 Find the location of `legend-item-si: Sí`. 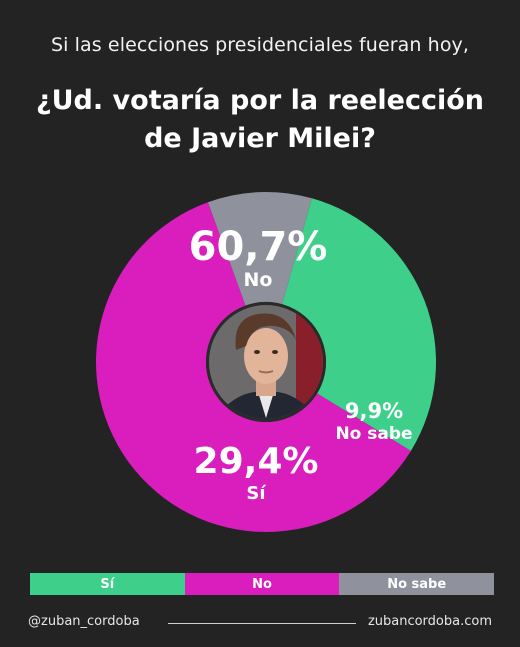

legend-item-si: Sí is located at coordinates (107, 584).